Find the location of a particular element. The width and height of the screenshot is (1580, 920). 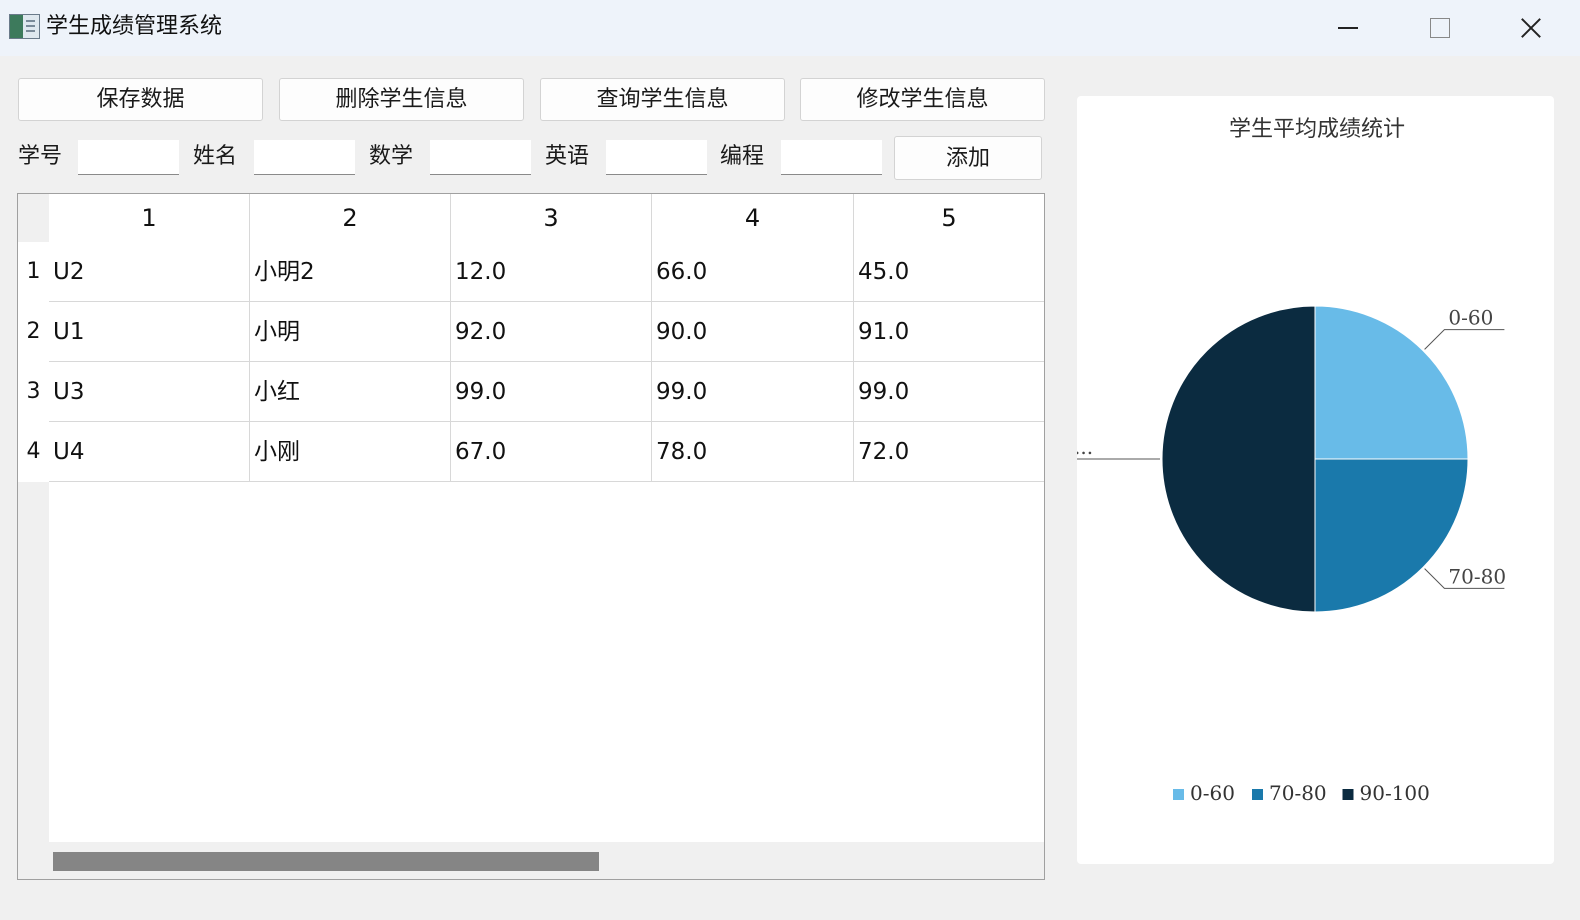

programming-label: 编程 is located at coordinates (742, 156).